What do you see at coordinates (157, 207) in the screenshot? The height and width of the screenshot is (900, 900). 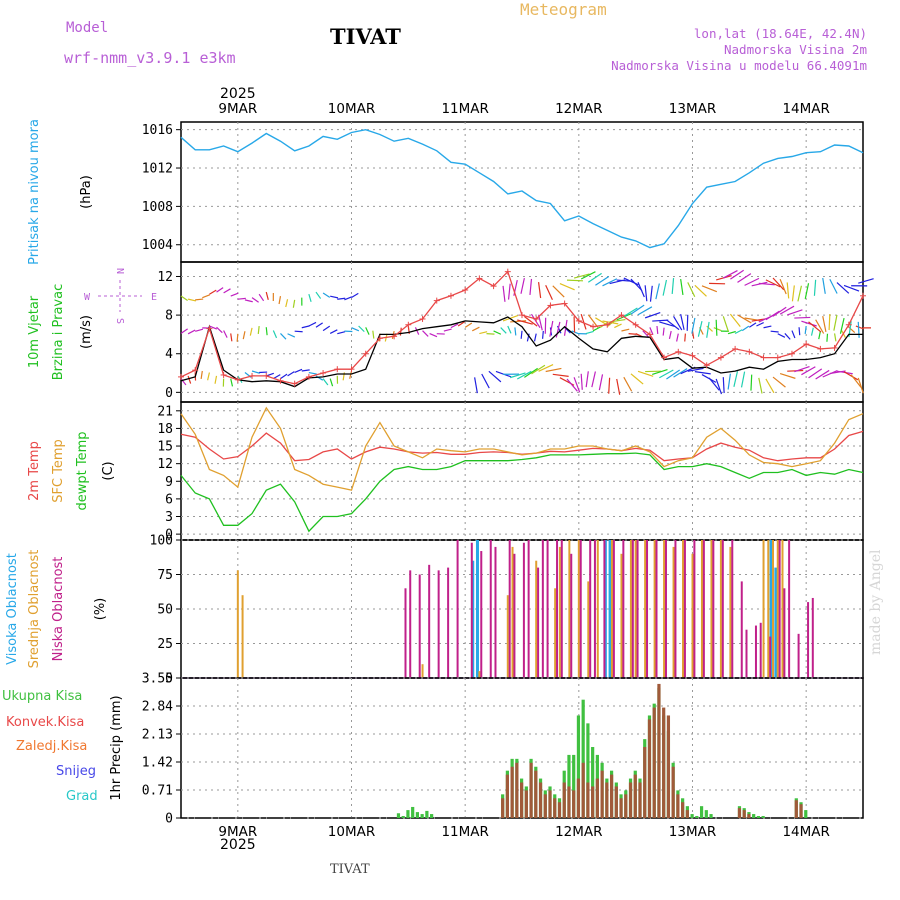 I see `y-tick-label: 1008` at bounding box center [157, 207].